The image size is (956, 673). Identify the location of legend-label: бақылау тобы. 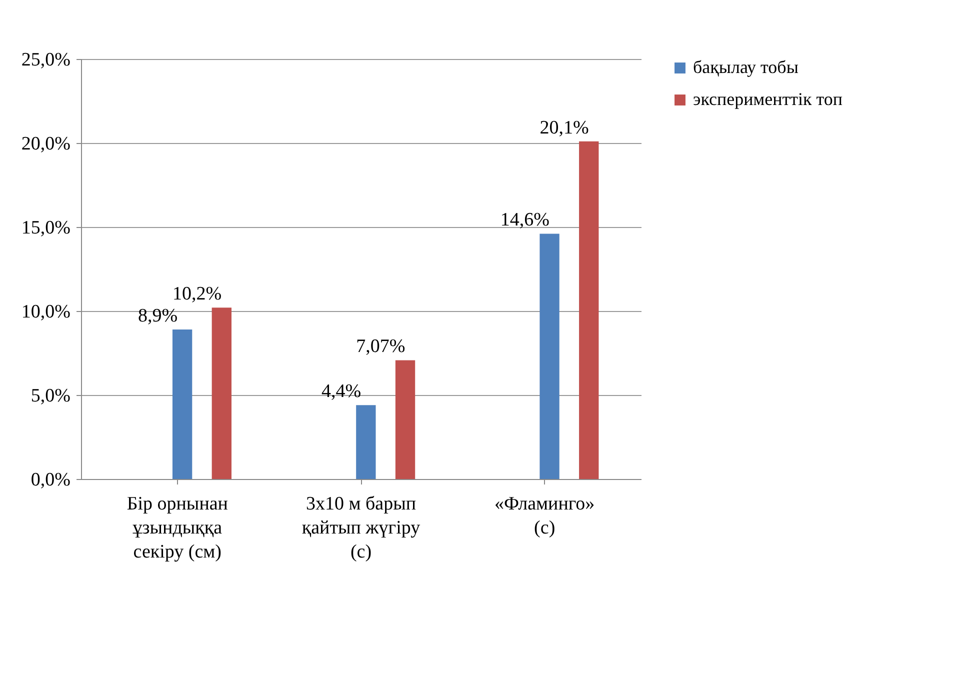
(745, 67).